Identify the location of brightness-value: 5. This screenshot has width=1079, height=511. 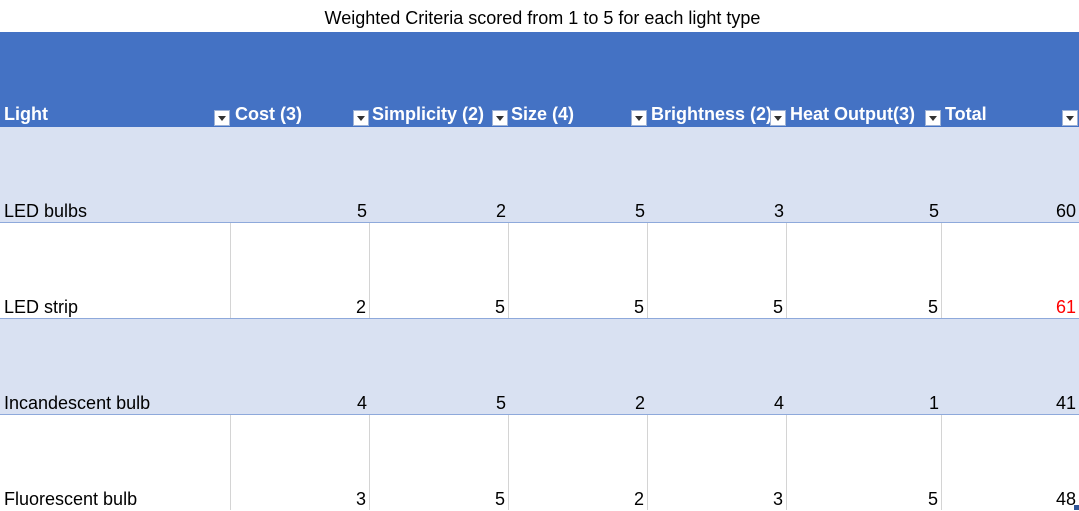
(777, 307).